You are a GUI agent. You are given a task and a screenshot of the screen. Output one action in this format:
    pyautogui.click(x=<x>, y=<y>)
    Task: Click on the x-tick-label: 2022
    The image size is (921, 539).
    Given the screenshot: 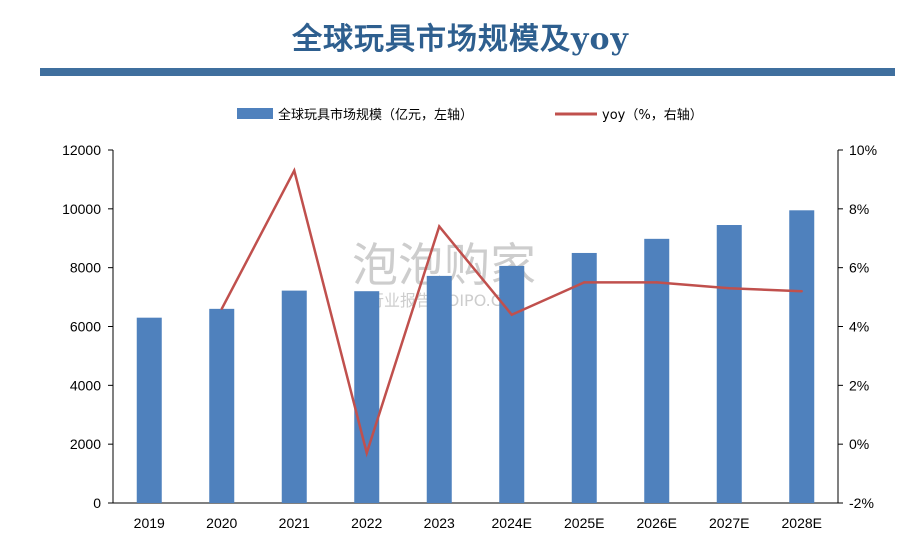 What is the action you would take?
    pyautogui.click(x=366, y=523)
    